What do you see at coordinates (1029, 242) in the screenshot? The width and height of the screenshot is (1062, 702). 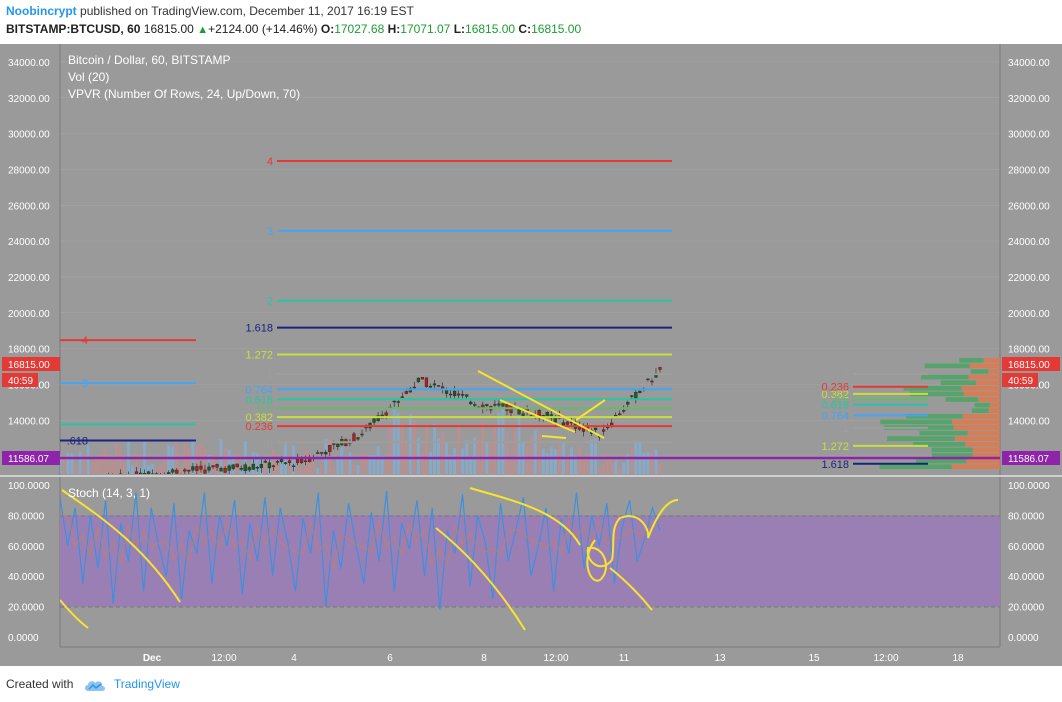 I see `price-tick-right: 24000.00` at bounding box center [1029, 242].